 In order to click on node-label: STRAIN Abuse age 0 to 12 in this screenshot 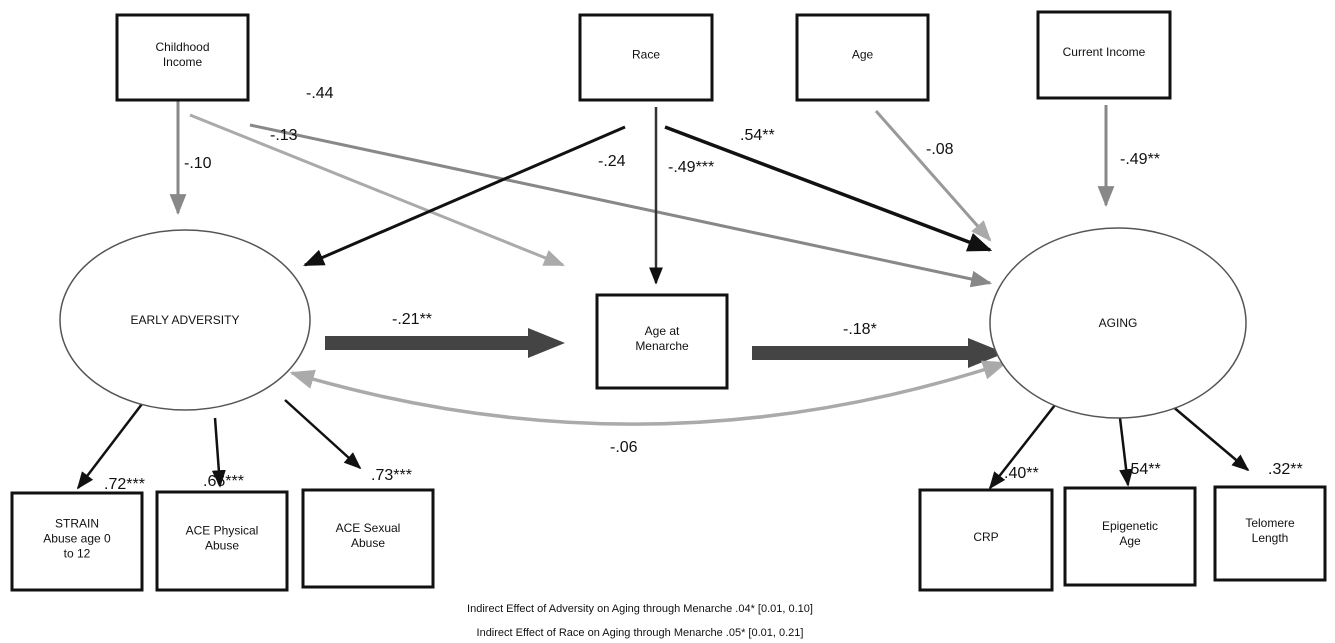, I will do `click(77, 539)`.